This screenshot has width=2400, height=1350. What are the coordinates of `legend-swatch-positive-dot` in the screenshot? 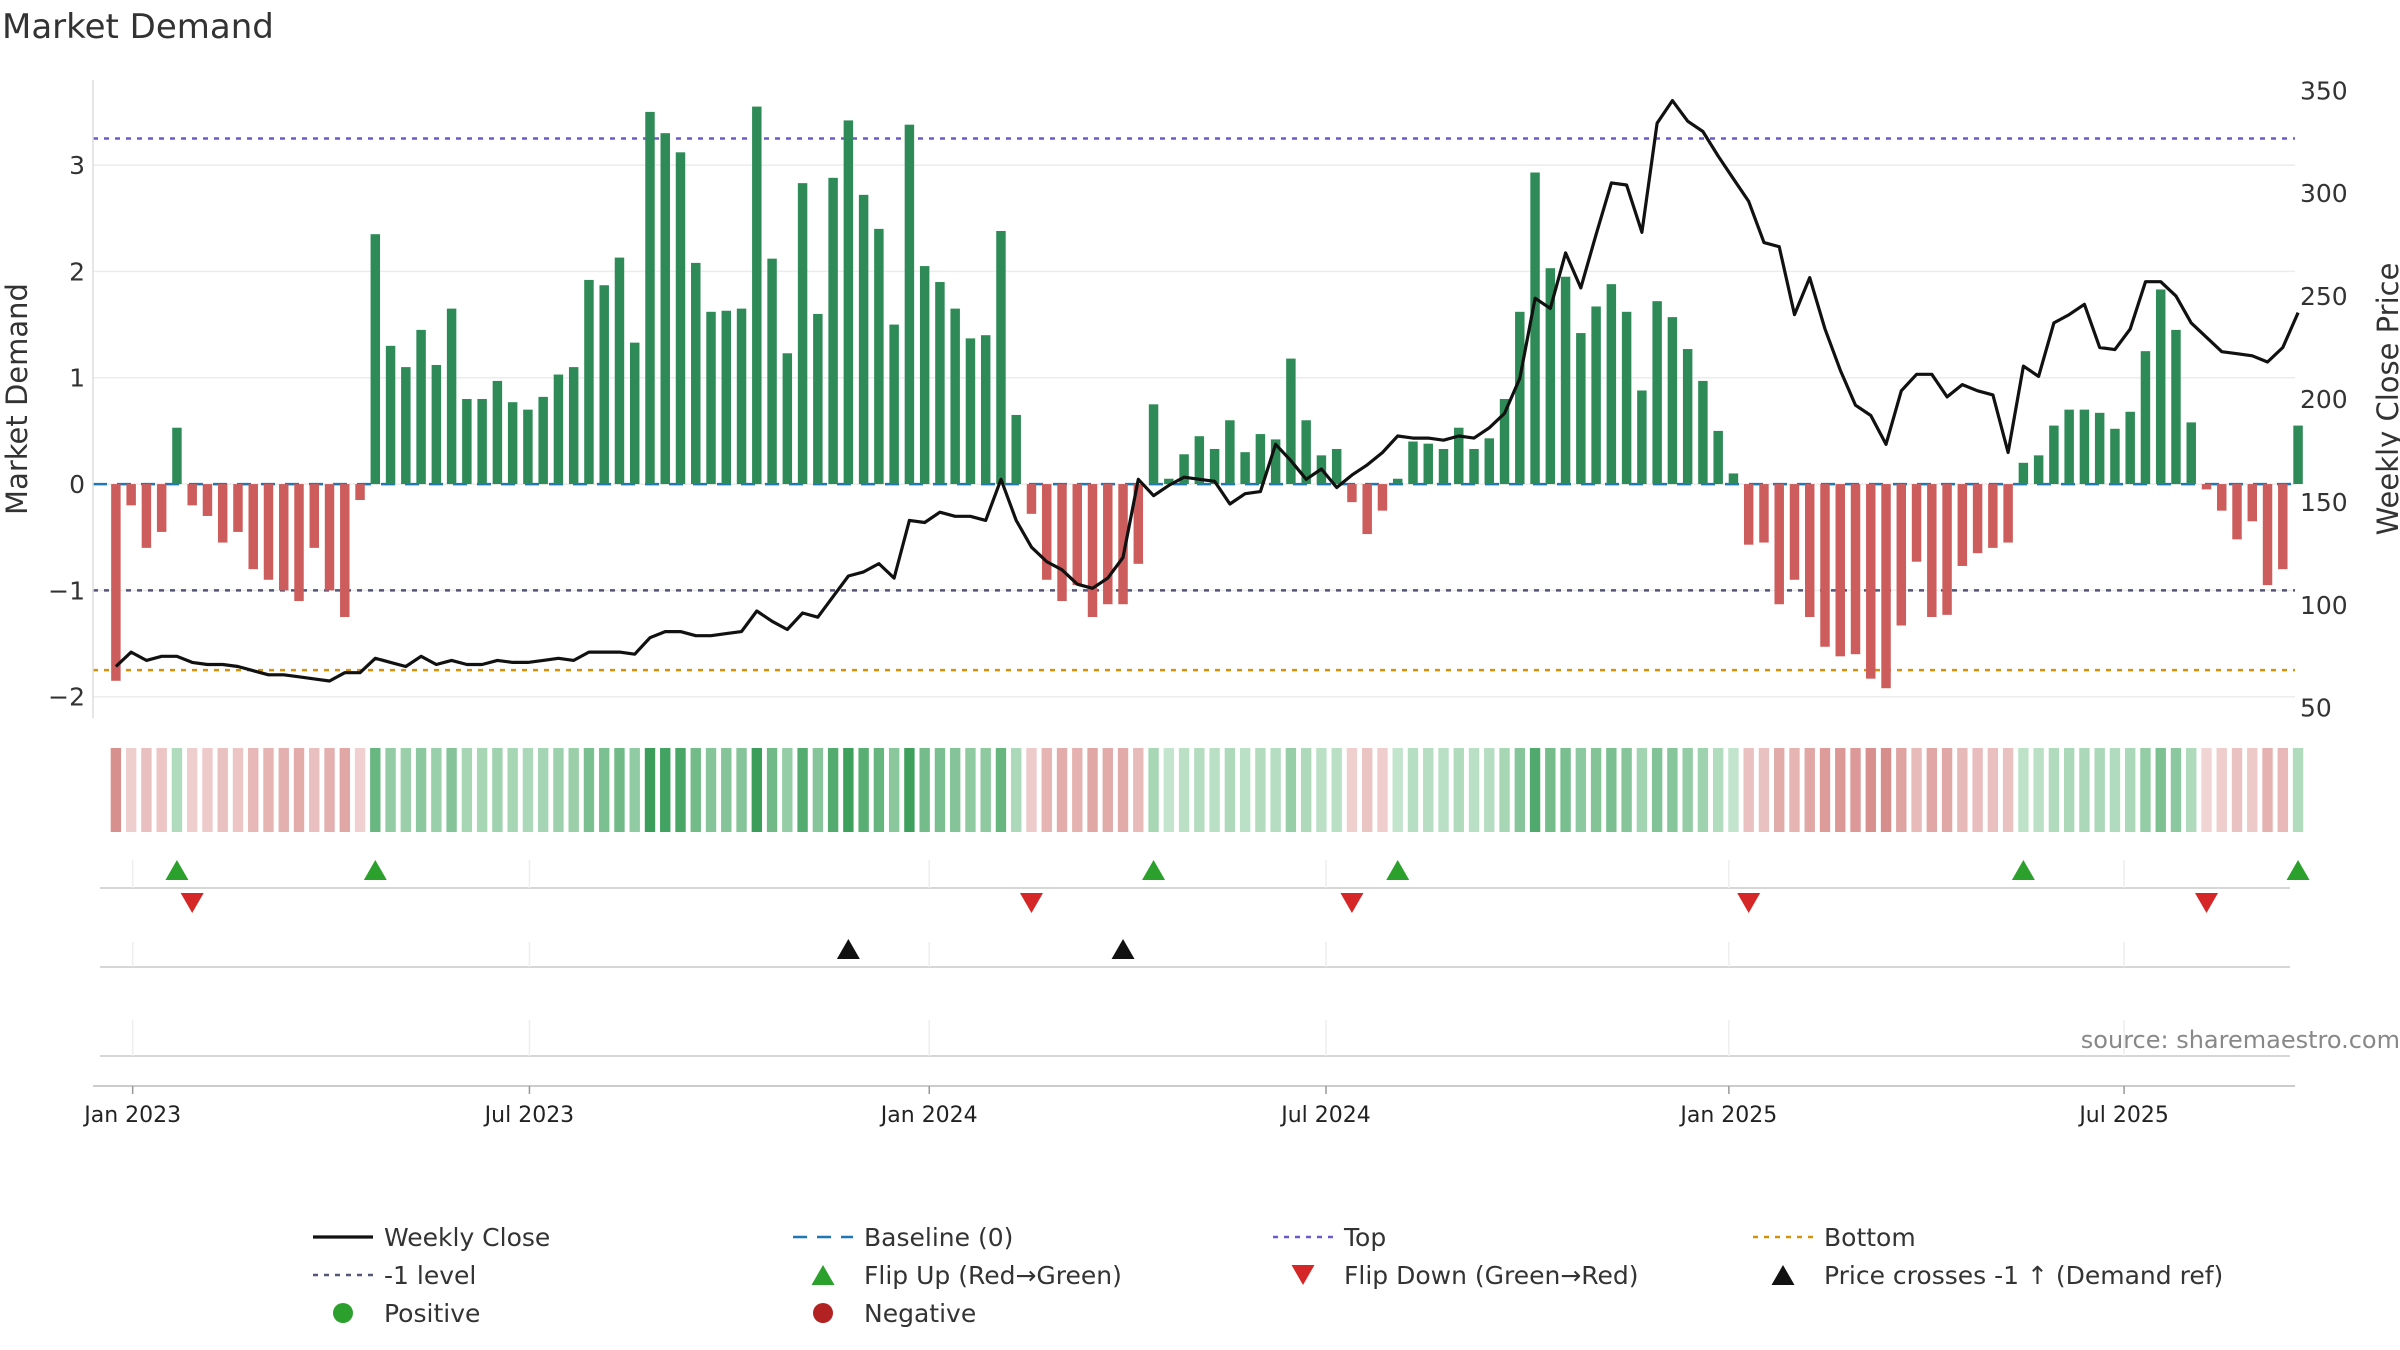 It's located at (343, 1313).